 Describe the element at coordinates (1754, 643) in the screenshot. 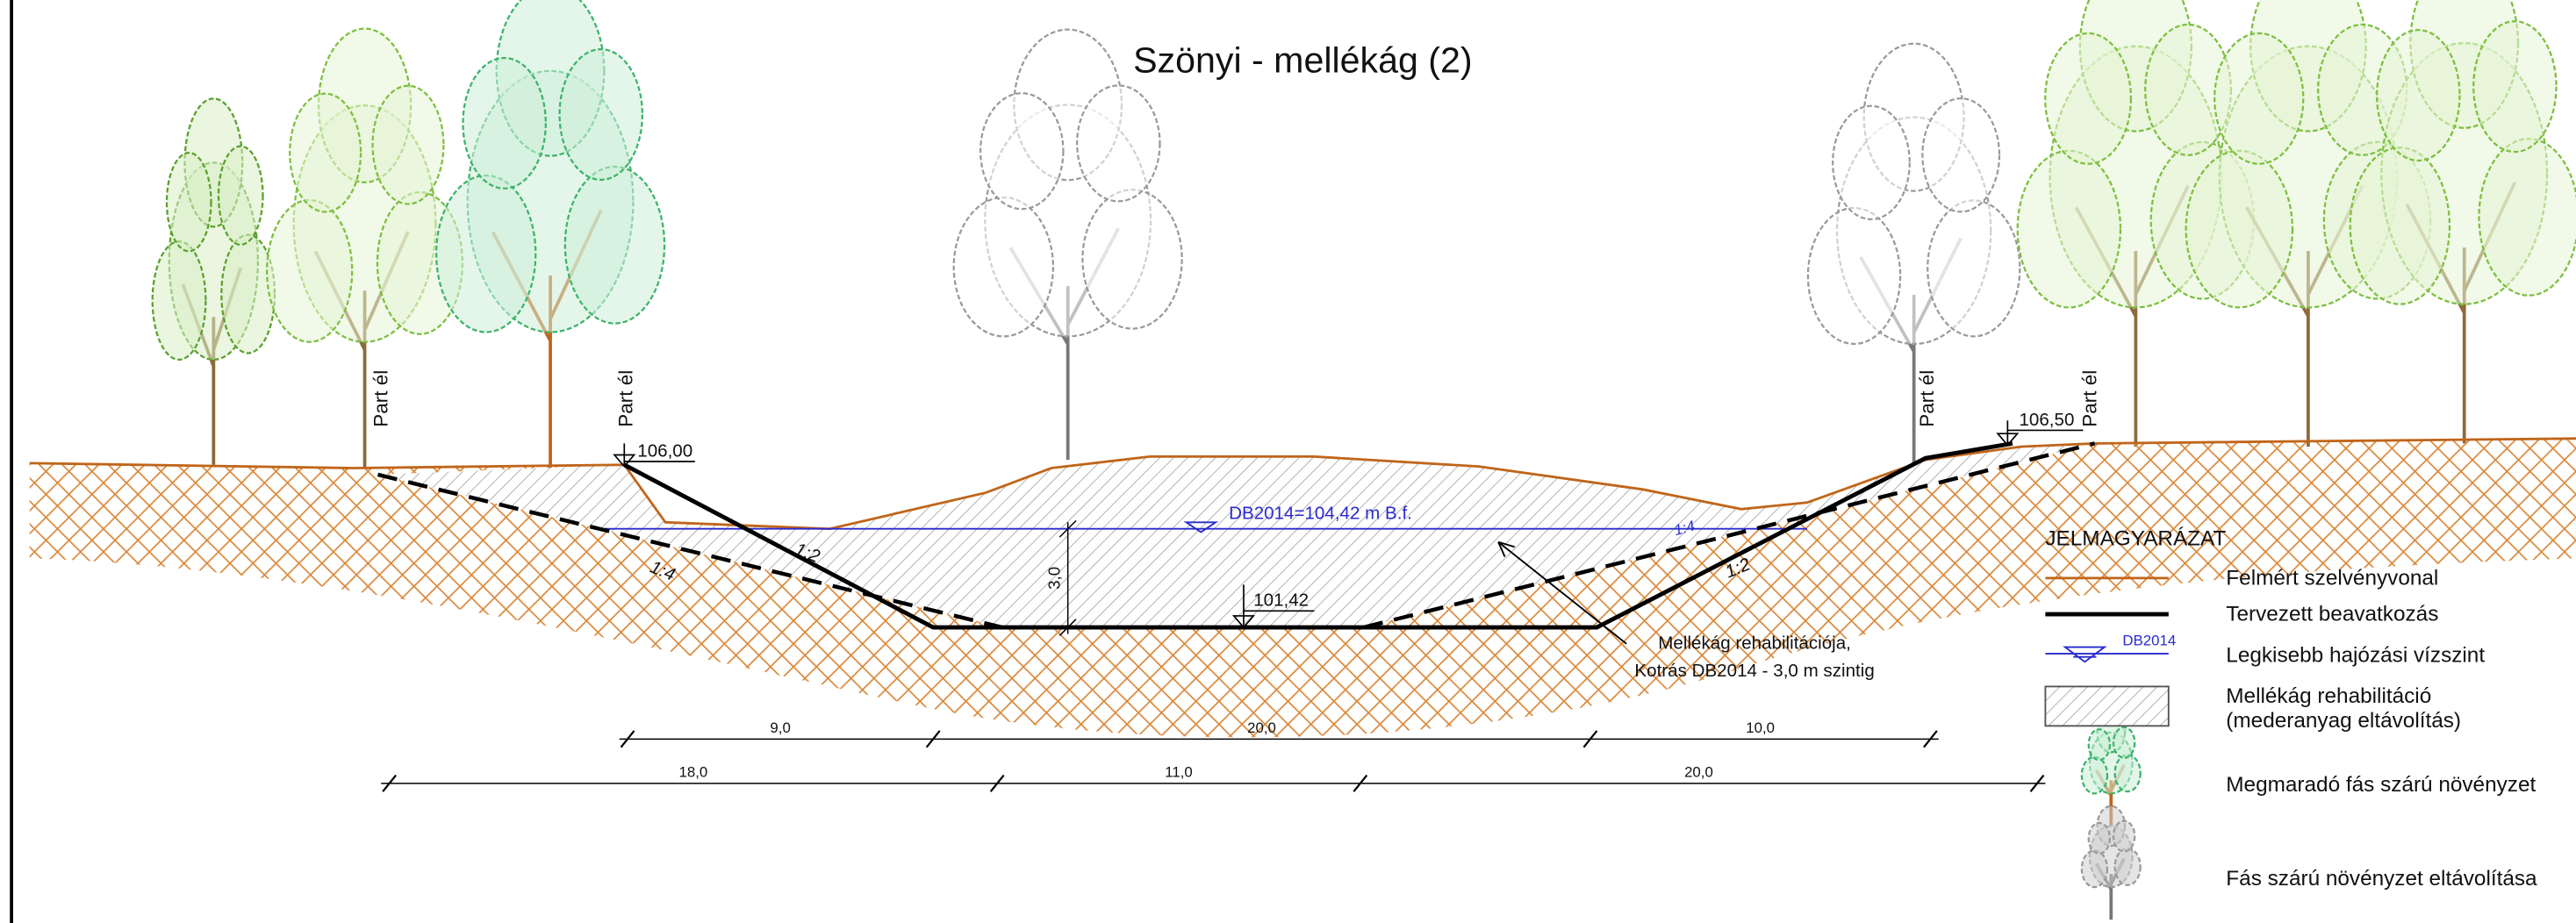

I see `annotation-line: Mellékág rehabilitációja,` at that location.